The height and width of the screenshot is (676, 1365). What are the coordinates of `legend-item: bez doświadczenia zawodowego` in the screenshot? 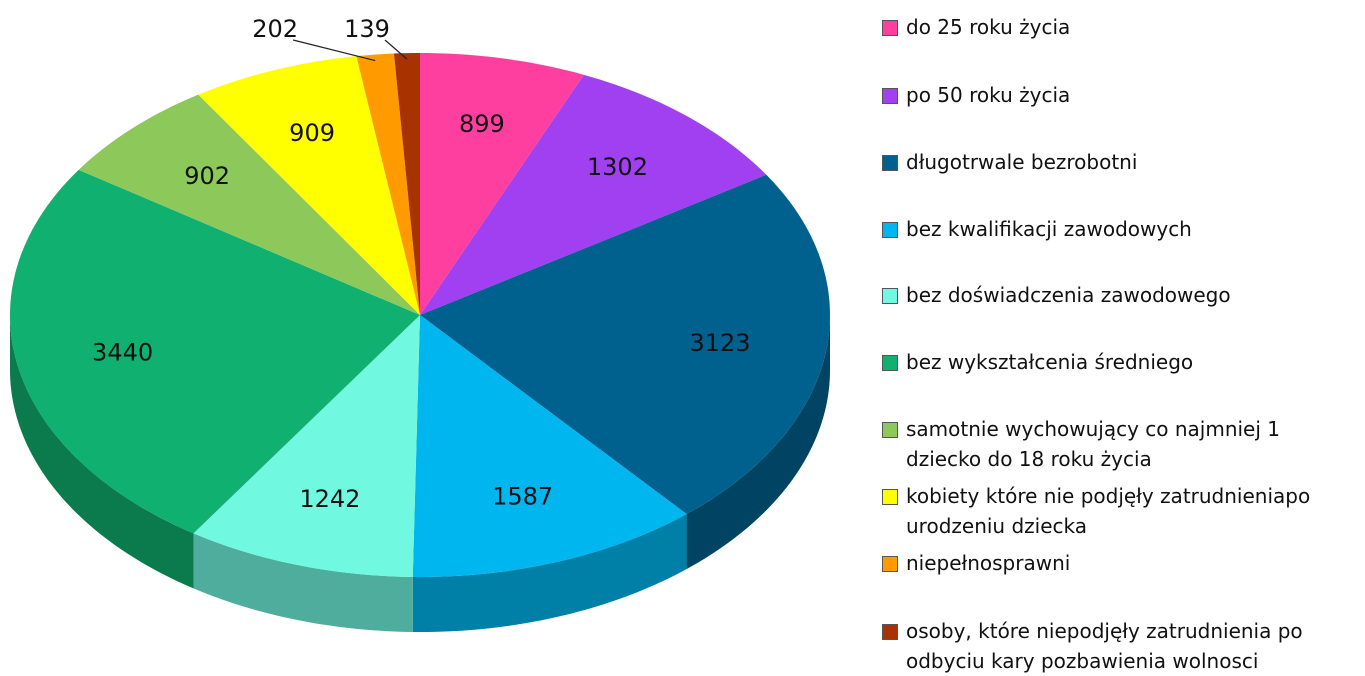 It's located at (1120, 295).